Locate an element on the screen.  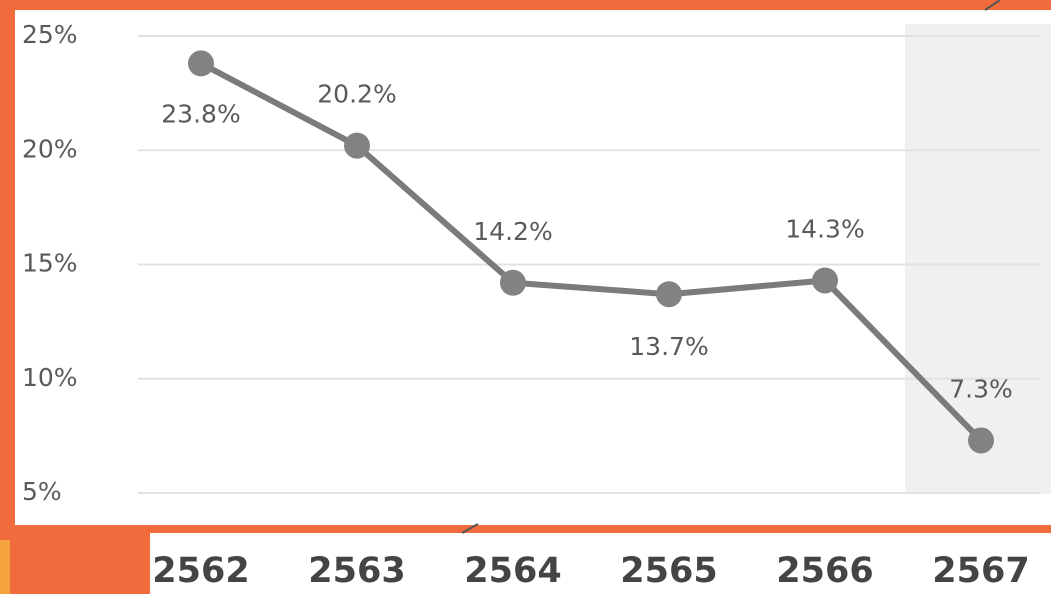
x-tick-label: 2567 is located at coordinates (980, 571).